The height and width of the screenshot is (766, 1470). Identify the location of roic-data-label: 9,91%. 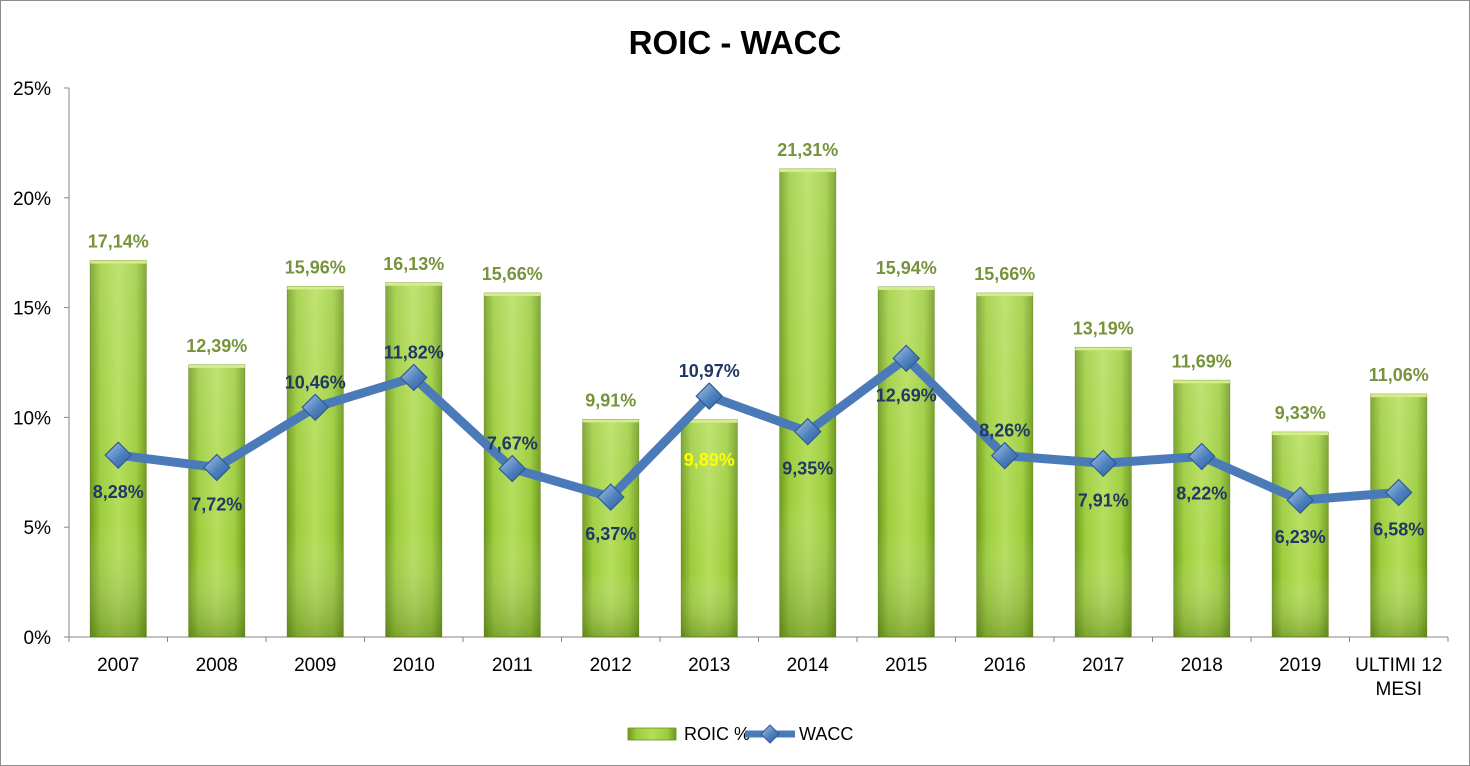
(610, 400).